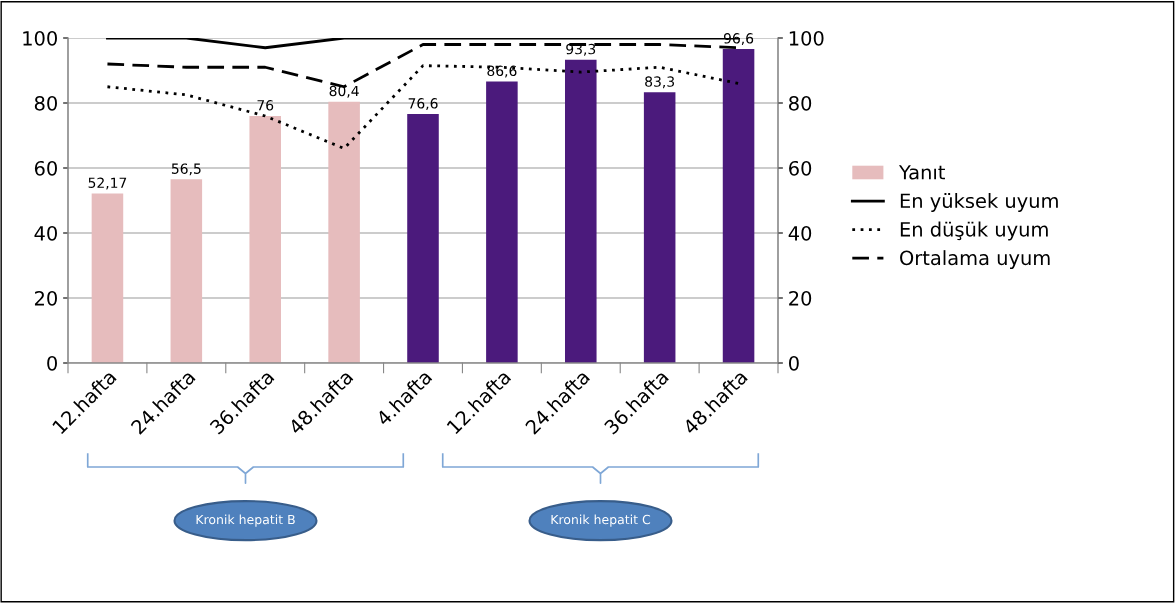  What do you see at coordinates (45, 103) in the screenshot?
I see `y-tick-label: 80` at bounding box center [45, 103].